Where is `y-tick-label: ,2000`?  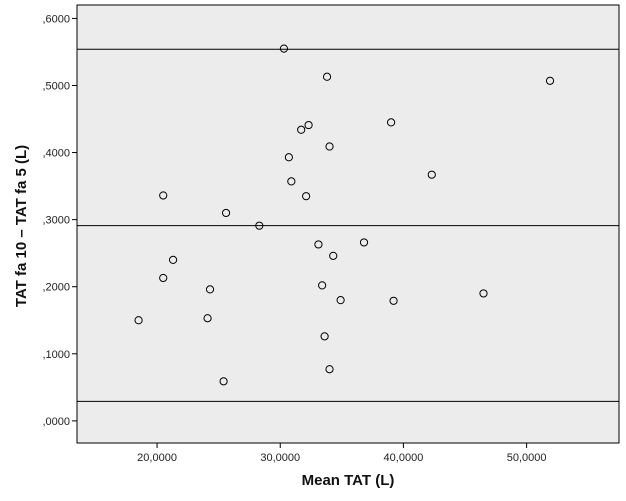 y-tick-label: ,2000 is located at coordinates (56, 288).